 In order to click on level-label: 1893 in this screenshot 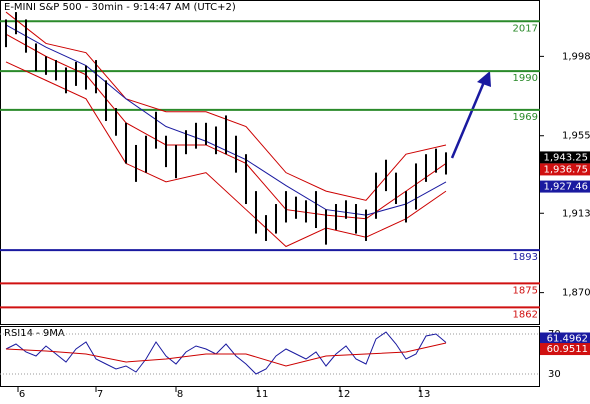, I will do `click(525, 257)`.